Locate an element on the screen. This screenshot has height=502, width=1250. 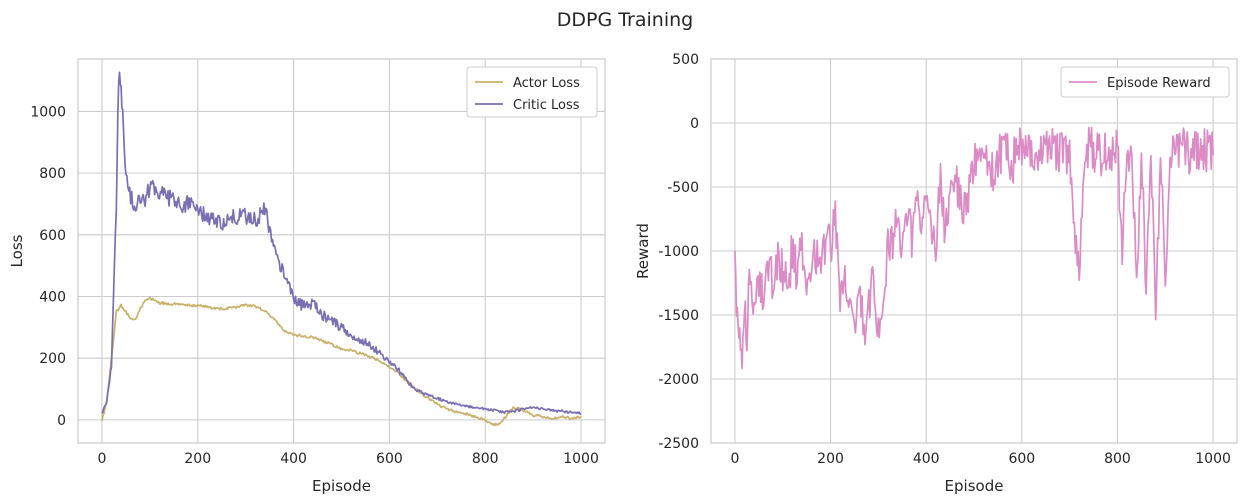
y-tick-label: -1500 is located at coordinates (678, 316).